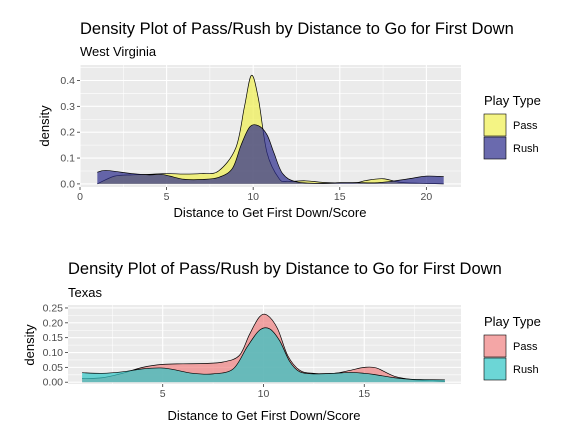 The image size is (575, 442). Describe the element at coordinates (67, 159) in the screenshot. I see `y-tick-label: 0.1` at that location.